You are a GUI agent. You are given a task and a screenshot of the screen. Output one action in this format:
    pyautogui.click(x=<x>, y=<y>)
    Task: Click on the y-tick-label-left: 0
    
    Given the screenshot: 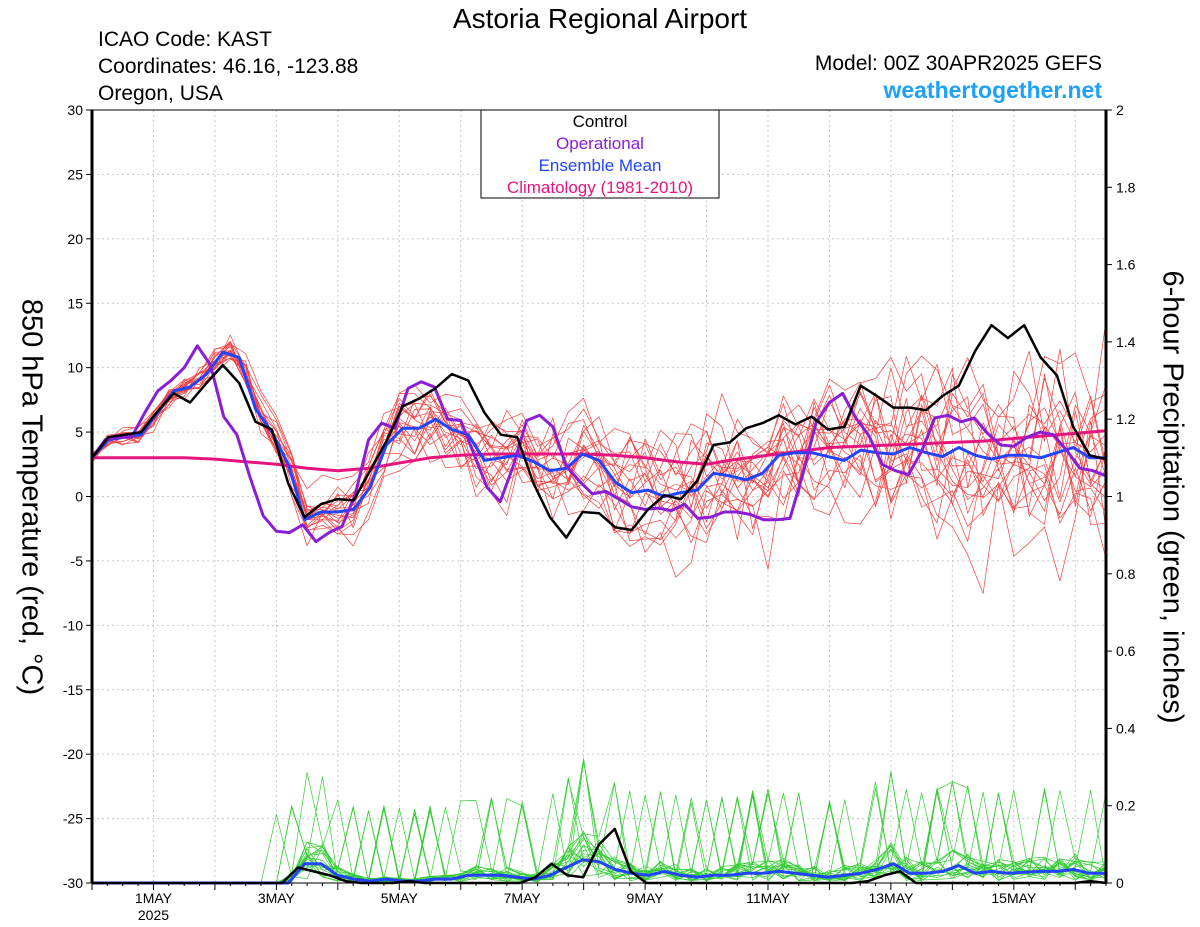 What is the action you would take?
    pyautogui.click(x=79, y=497)
    